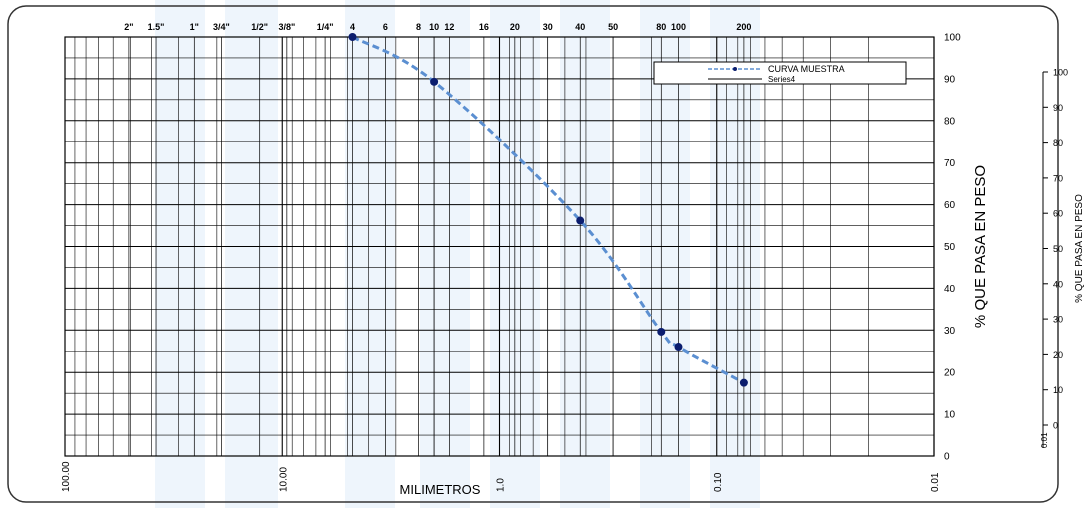 The width and height of the screenshot is (1087, 508). What do you see at coordinates (980, 246) in the screenshot?
I see `y-axis-label: % QUE PASA EN PESO` at bounding box center [980, 246].